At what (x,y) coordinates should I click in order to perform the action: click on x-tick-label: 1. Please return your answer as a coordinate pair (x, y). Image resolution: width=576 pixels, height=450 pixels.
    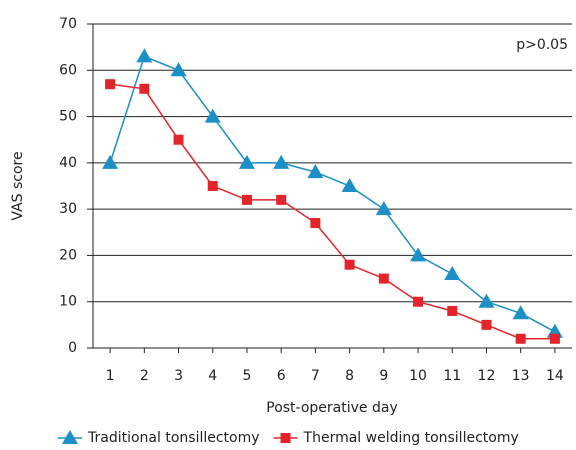
    Looking at the image, I should click on (110, 376).